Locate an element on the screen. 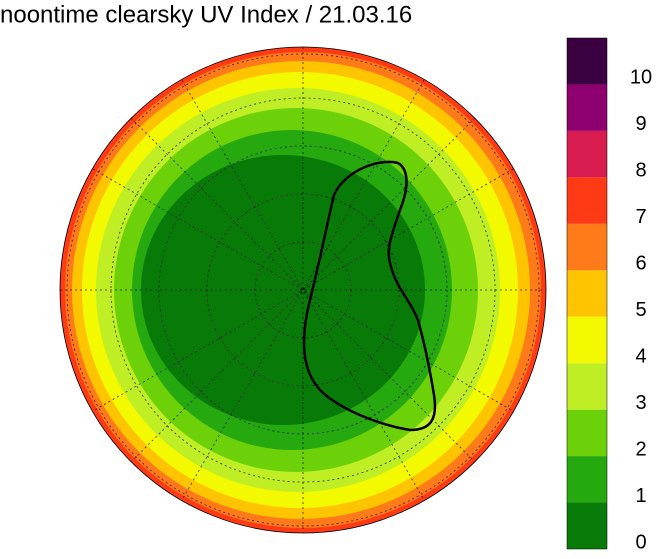 The width and height of the screenshot is (662, 559). colorbar-label: 10 is located at coordinates (641, 78).